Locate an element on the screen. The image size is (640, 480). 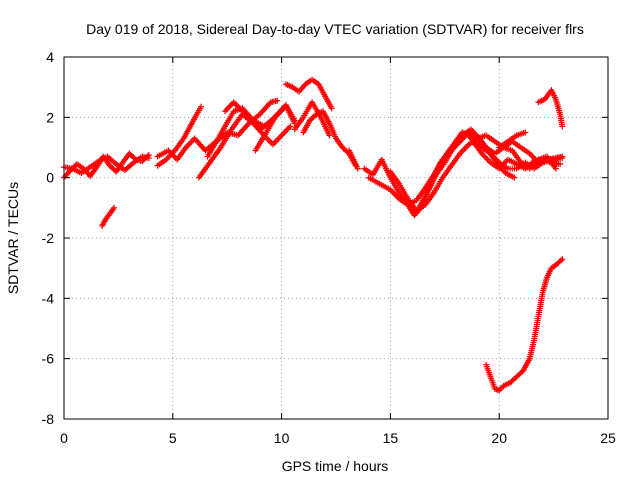
series-track-i is located at coordinates (275, 128).